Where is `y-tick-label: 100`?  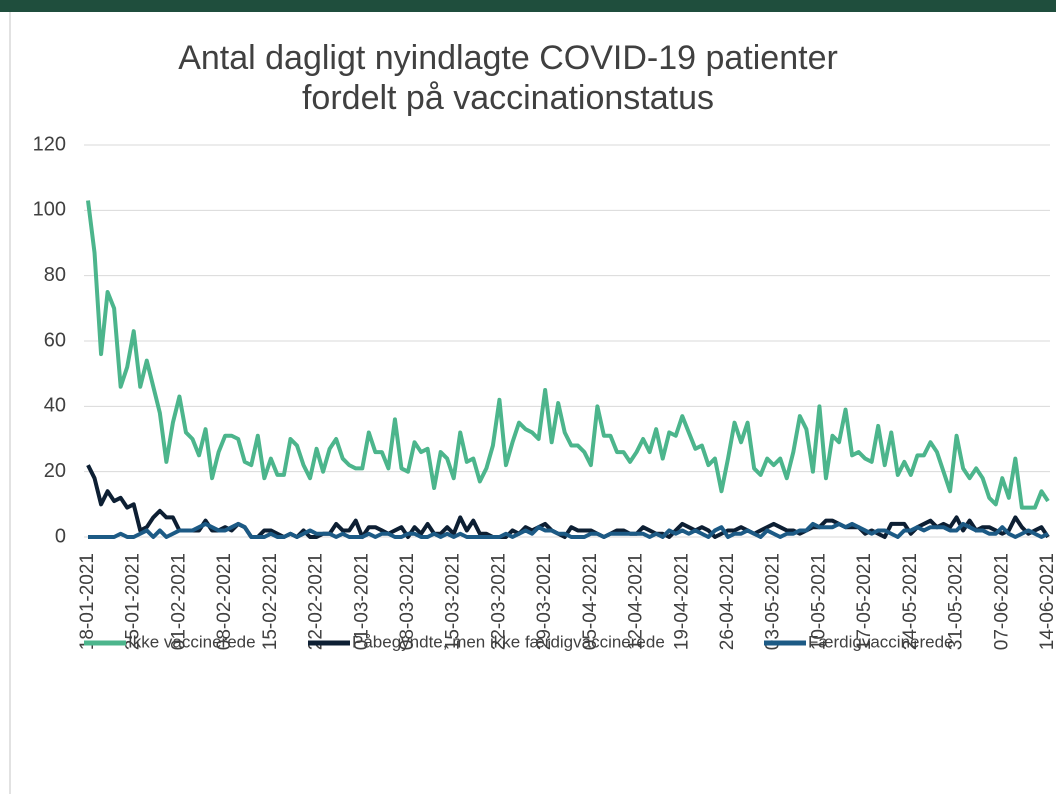 y-tick-label: 100 is located at coordinates (49, 210).